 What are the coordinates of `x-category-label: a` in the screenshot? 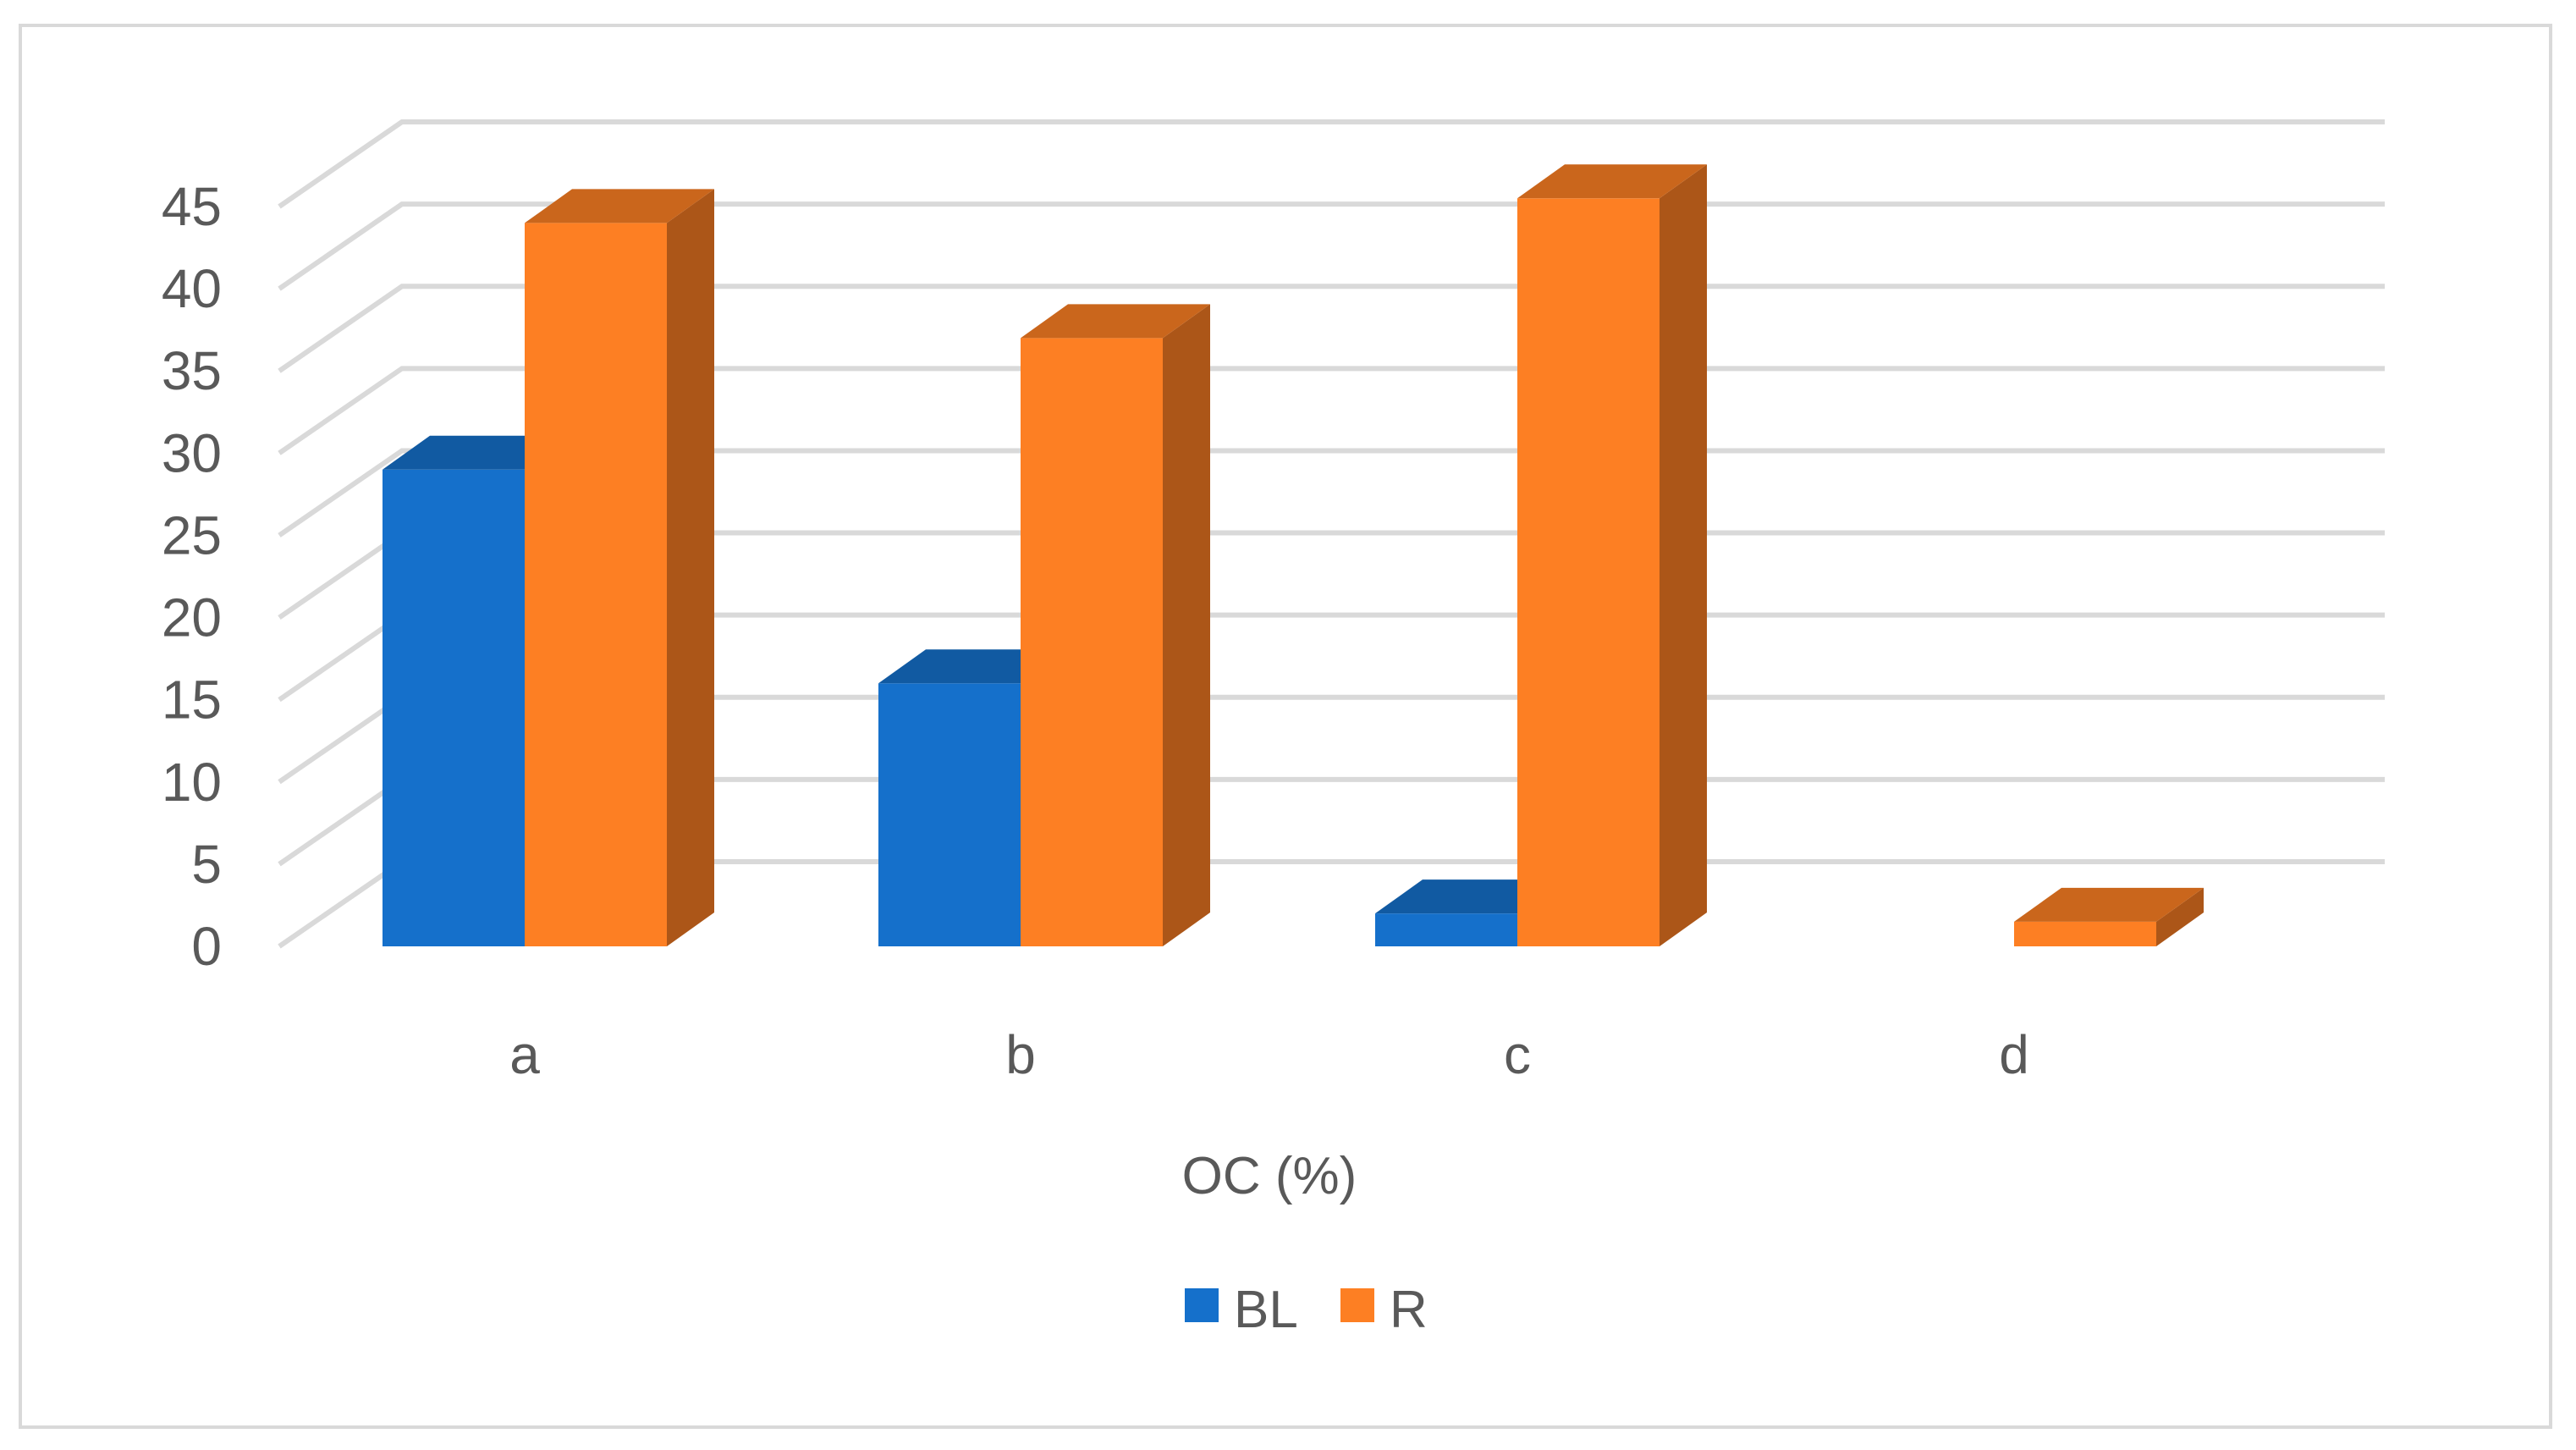 It's located at (524, 1054).